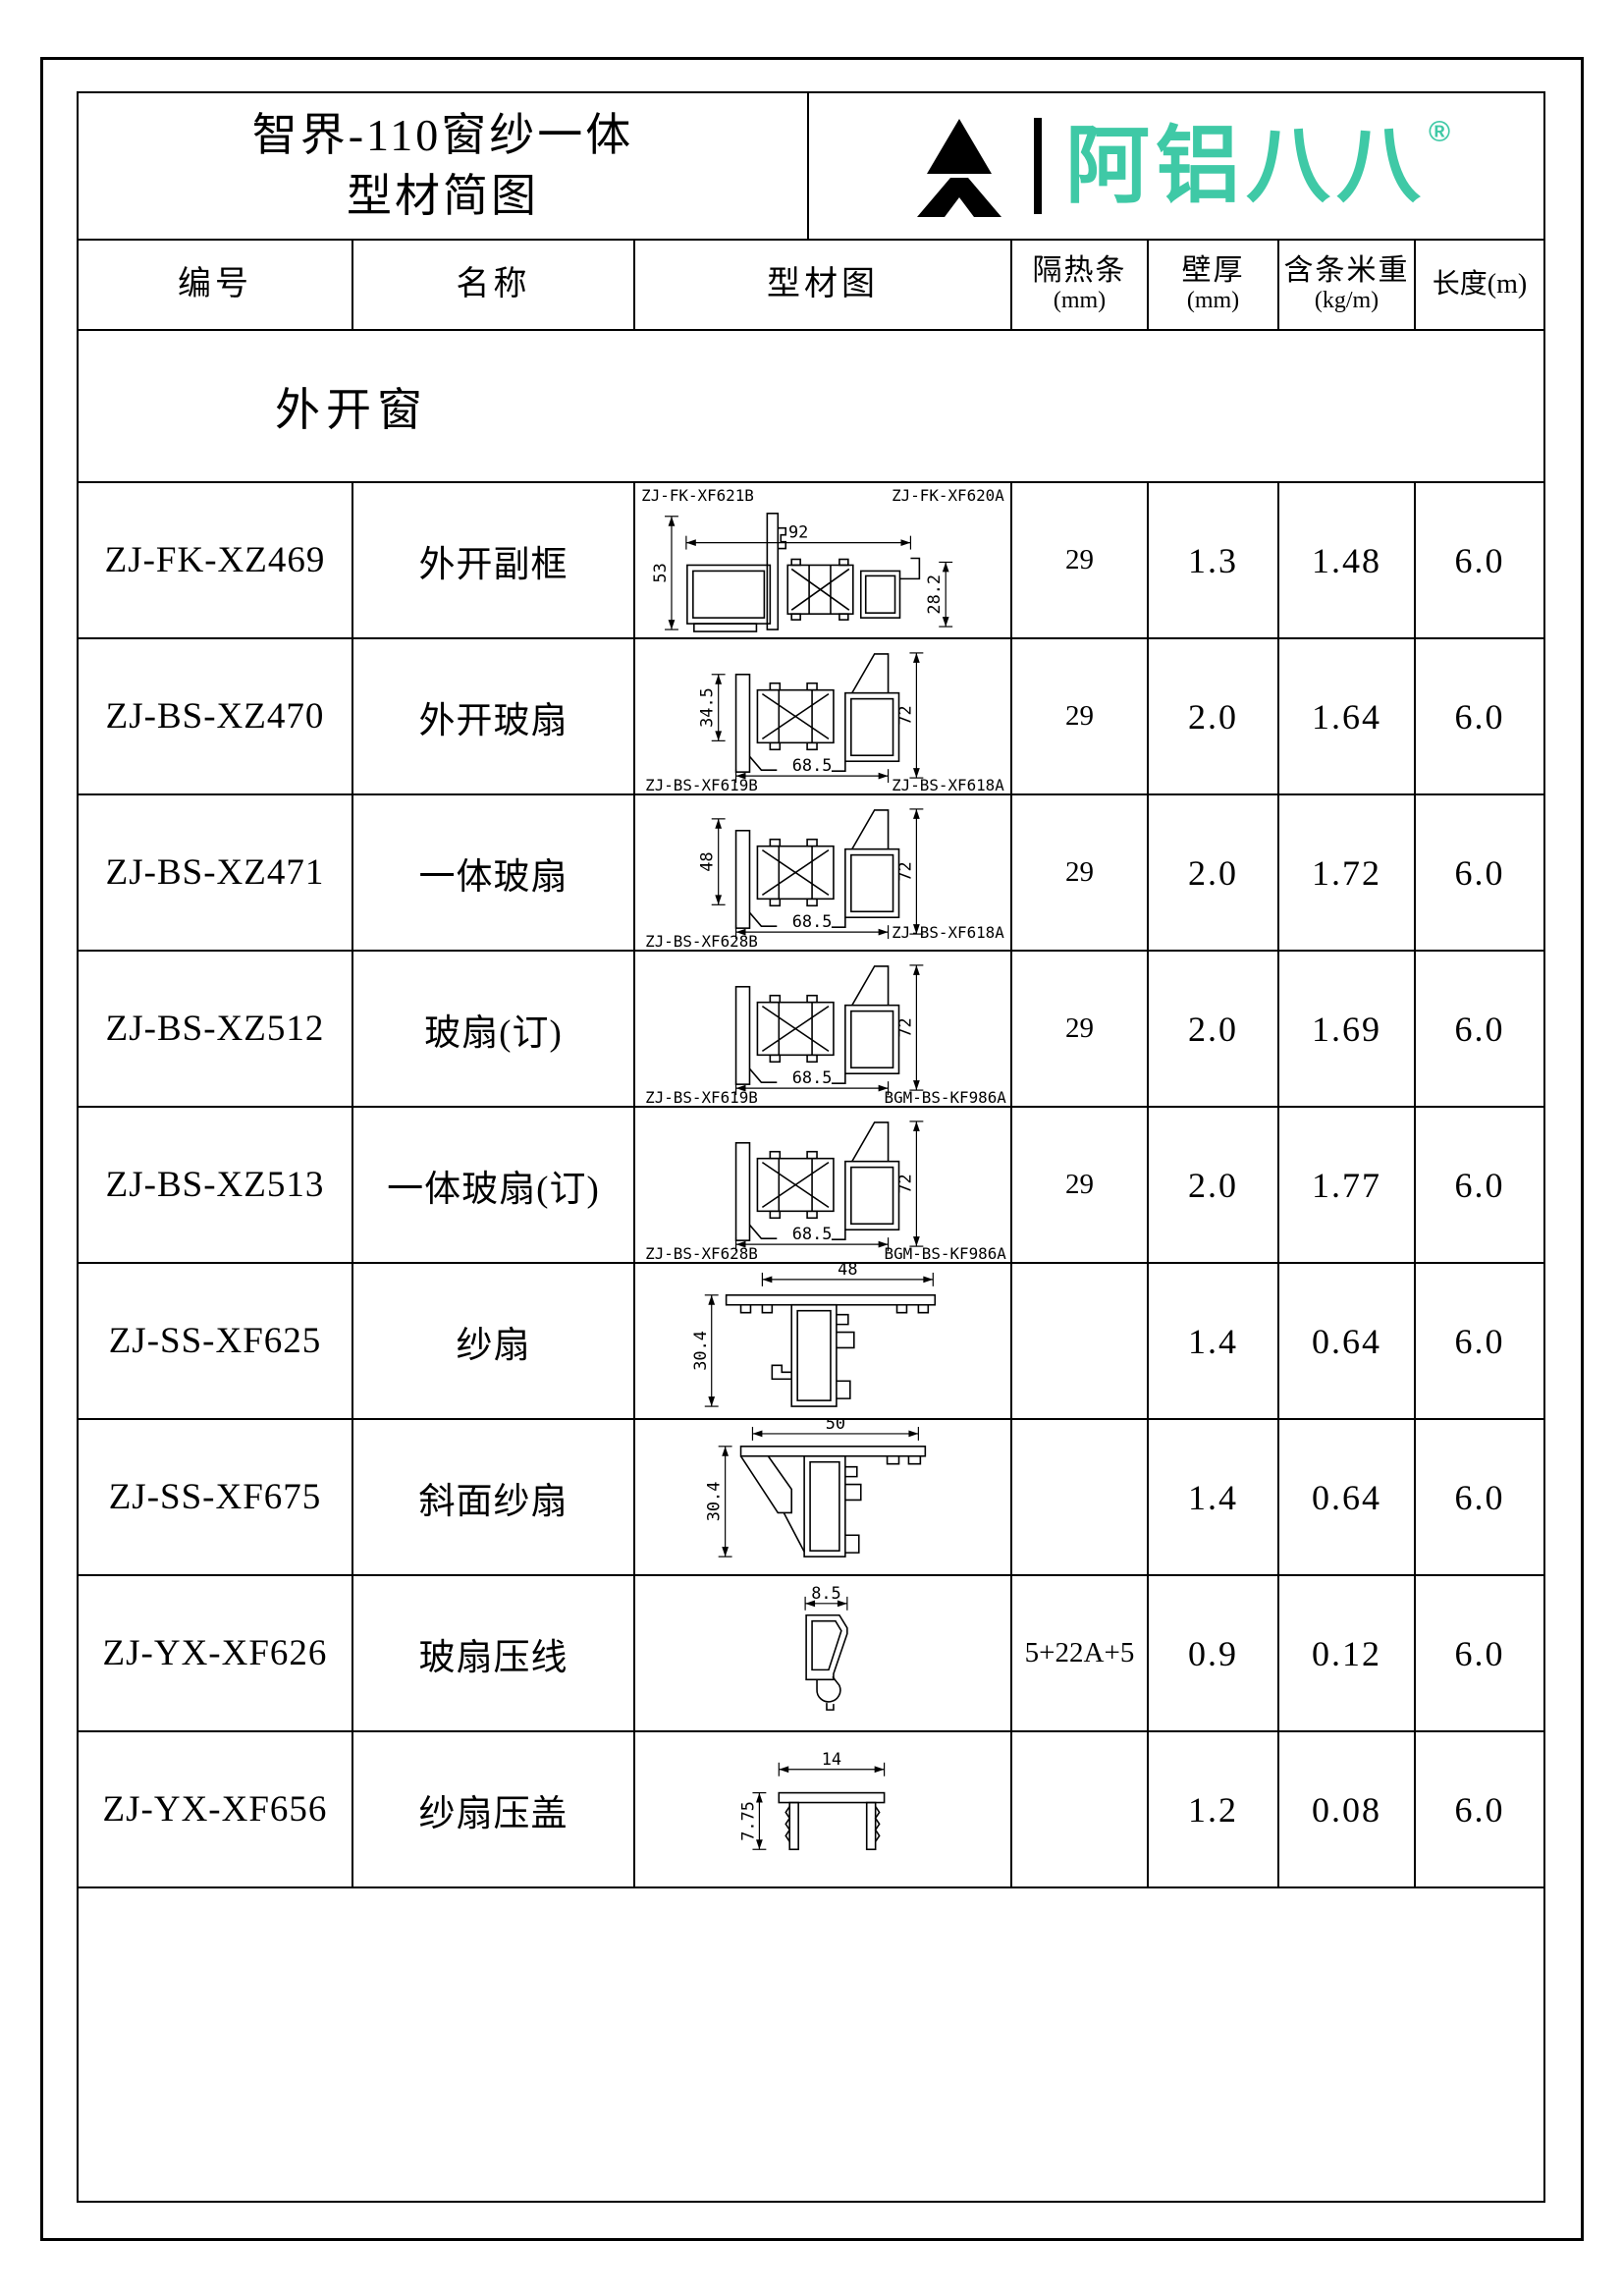 This screenshot has height=2296, width=1623. What do you see at coordinates (1346, 1185) in the screenshot?
I see `meter-weight-value: 1.77` at bounding box center [1346, 1185].